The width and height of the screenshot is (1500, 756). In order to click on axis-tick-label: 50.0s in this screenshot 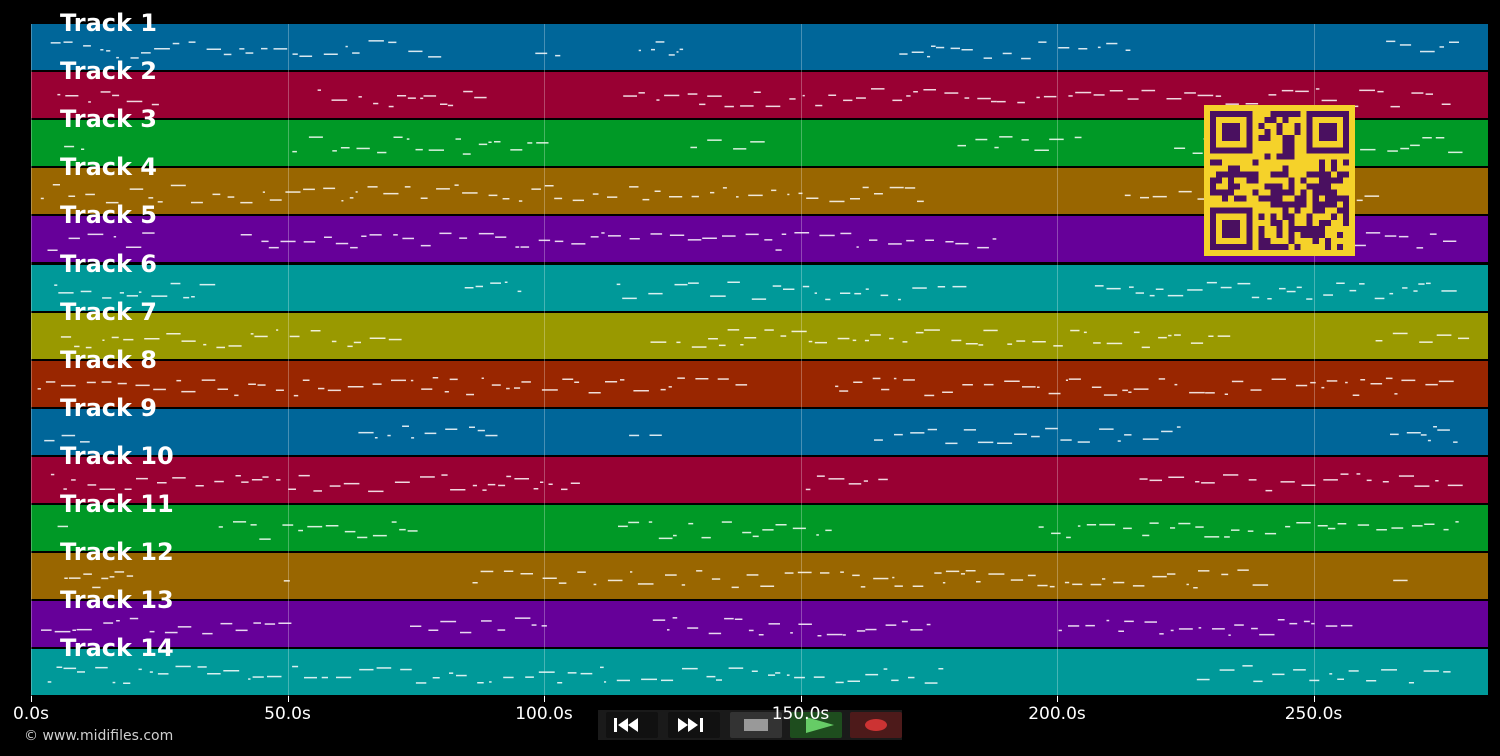, I will do `click(287, 714)`.